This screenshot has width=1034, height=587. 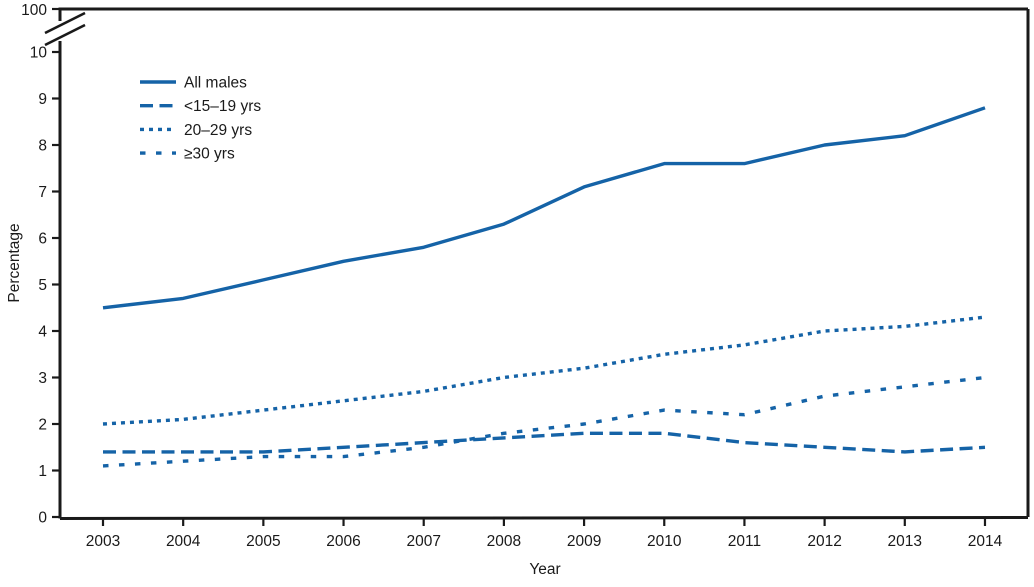 I want to click on x-tick-label: 2004, so click(x=183, y=541).